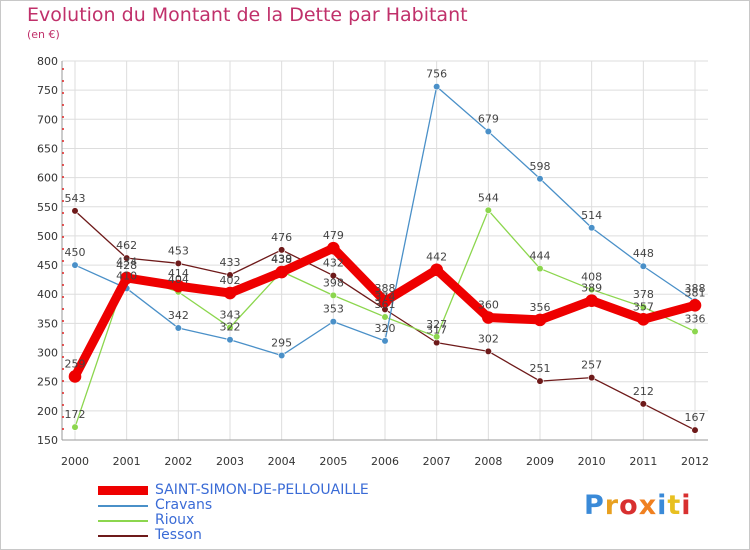 This screenshot has width=750, height=550. What do you see at coordinates (47, 353) in the screenshot?
I see `y-tick-label: 300` at bounding box center [47, 353].